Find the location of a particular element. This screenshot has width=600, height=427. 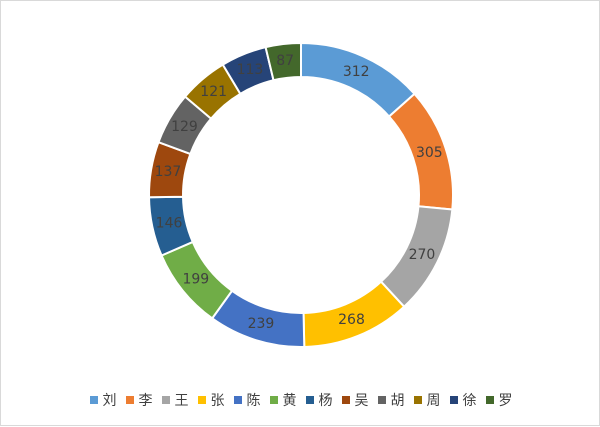

data-label-10: 121 is located at coordinates (213, 92).